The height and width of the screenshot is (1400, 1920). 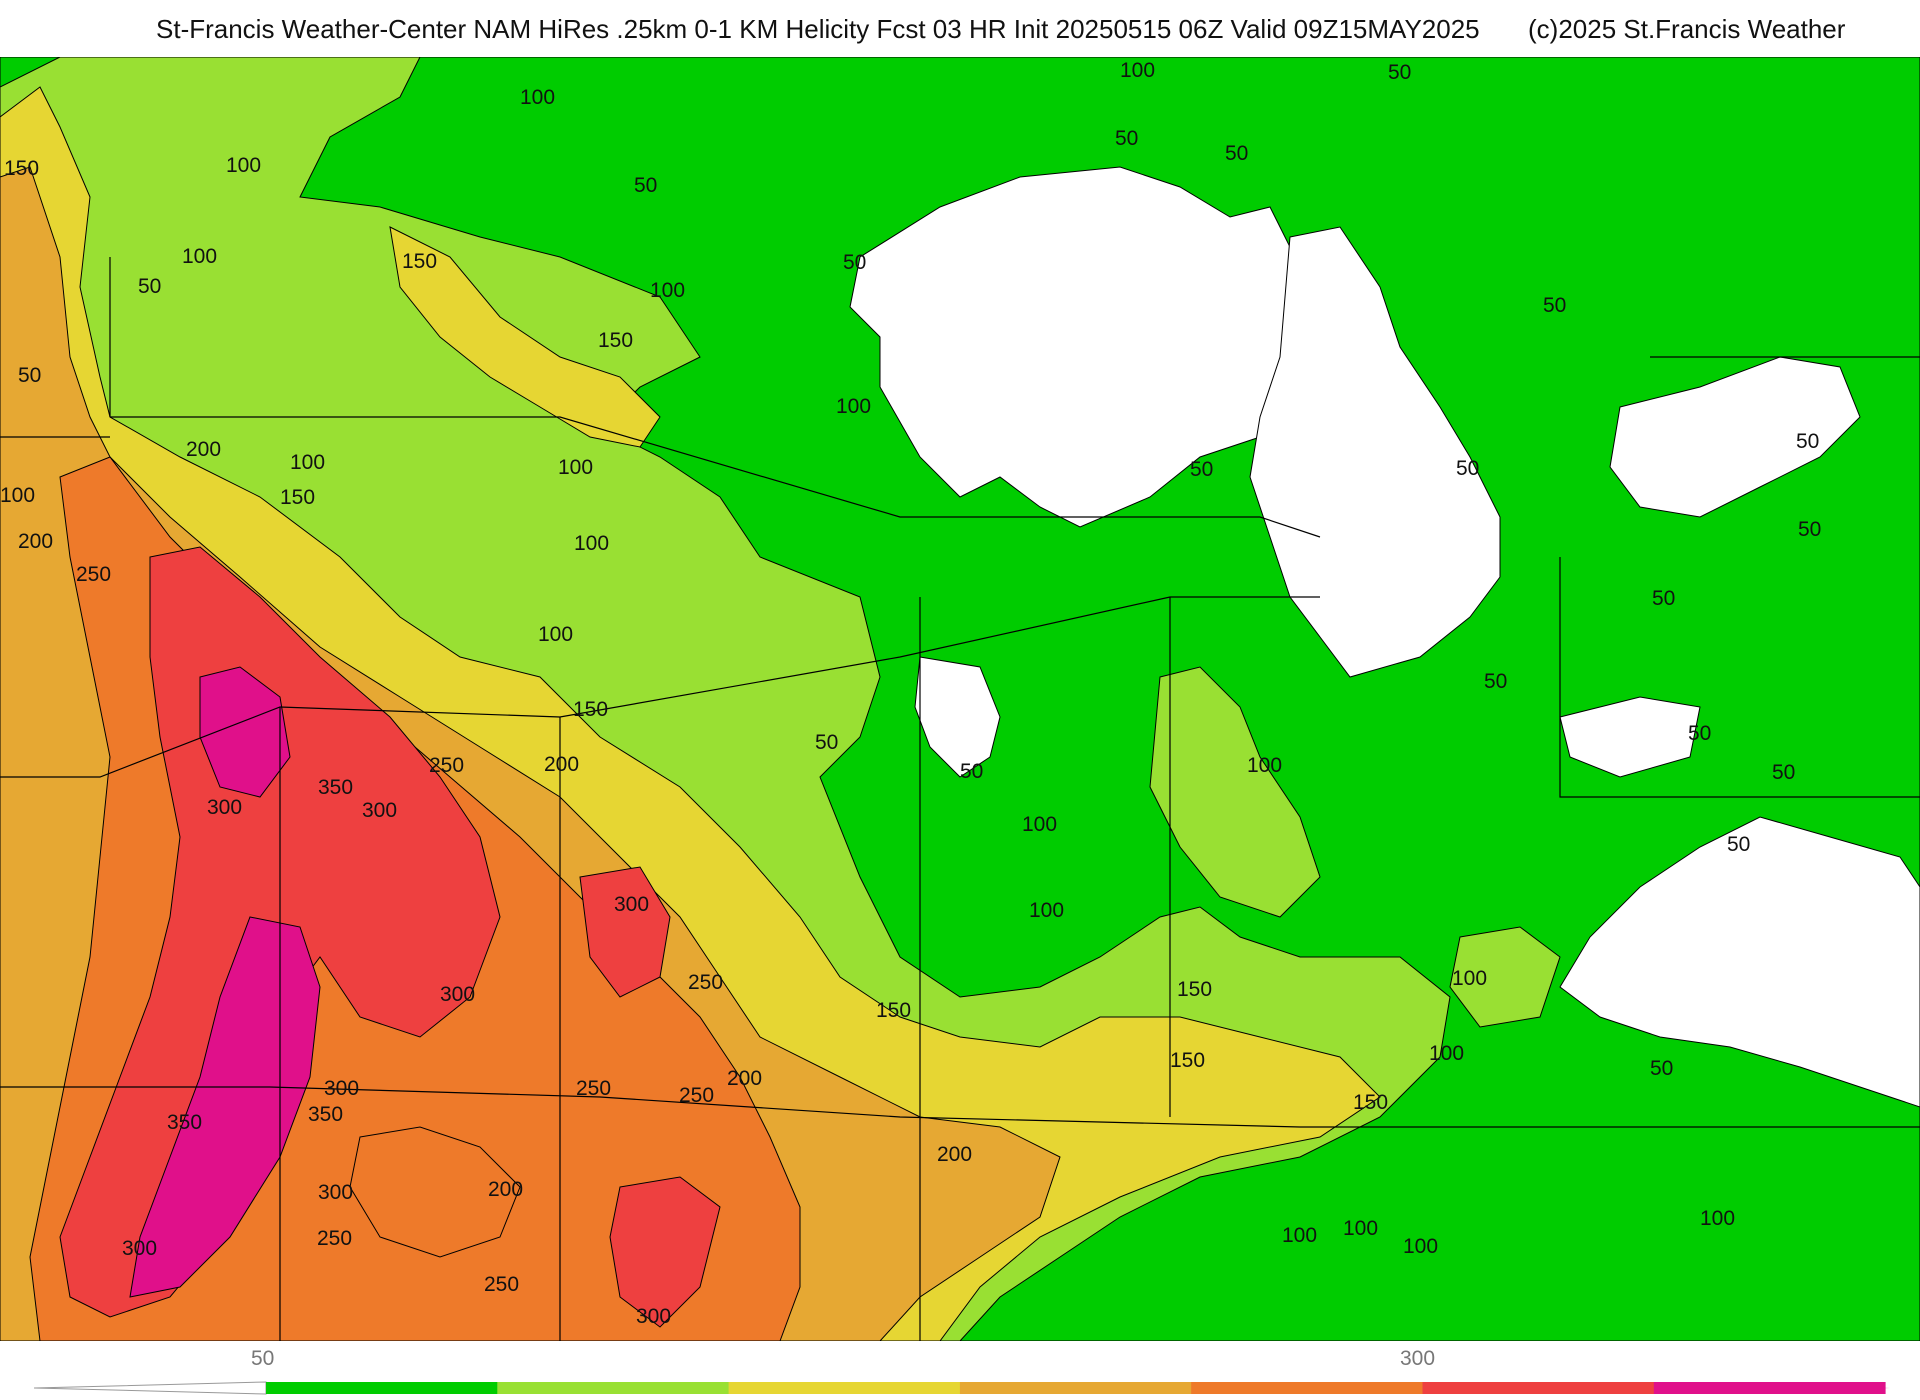 What do you see at coordinates (1739, 962) in the screenshot?
I see `region-northeast-white` at bounding box center [1739, 962].